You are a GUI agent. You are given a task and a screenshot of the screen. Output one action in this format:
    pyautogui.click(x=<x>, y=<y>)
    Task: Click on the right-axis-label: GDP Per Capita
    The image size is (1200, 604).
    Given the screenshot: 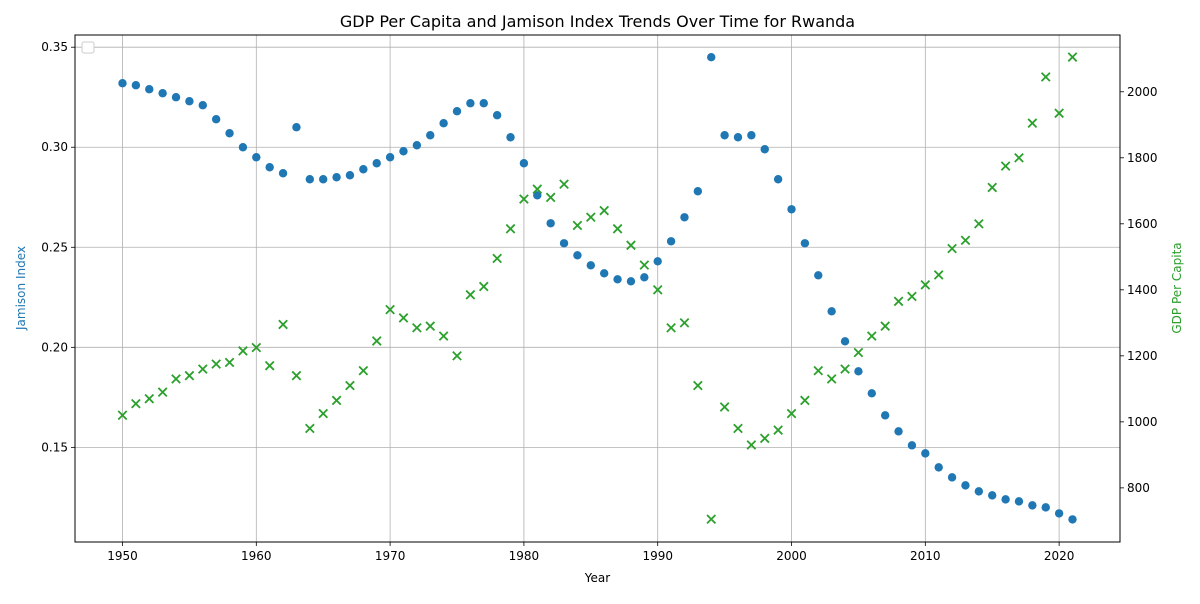 What is the action you would take?
    pyautogui.click(x=1177, y=287)
    